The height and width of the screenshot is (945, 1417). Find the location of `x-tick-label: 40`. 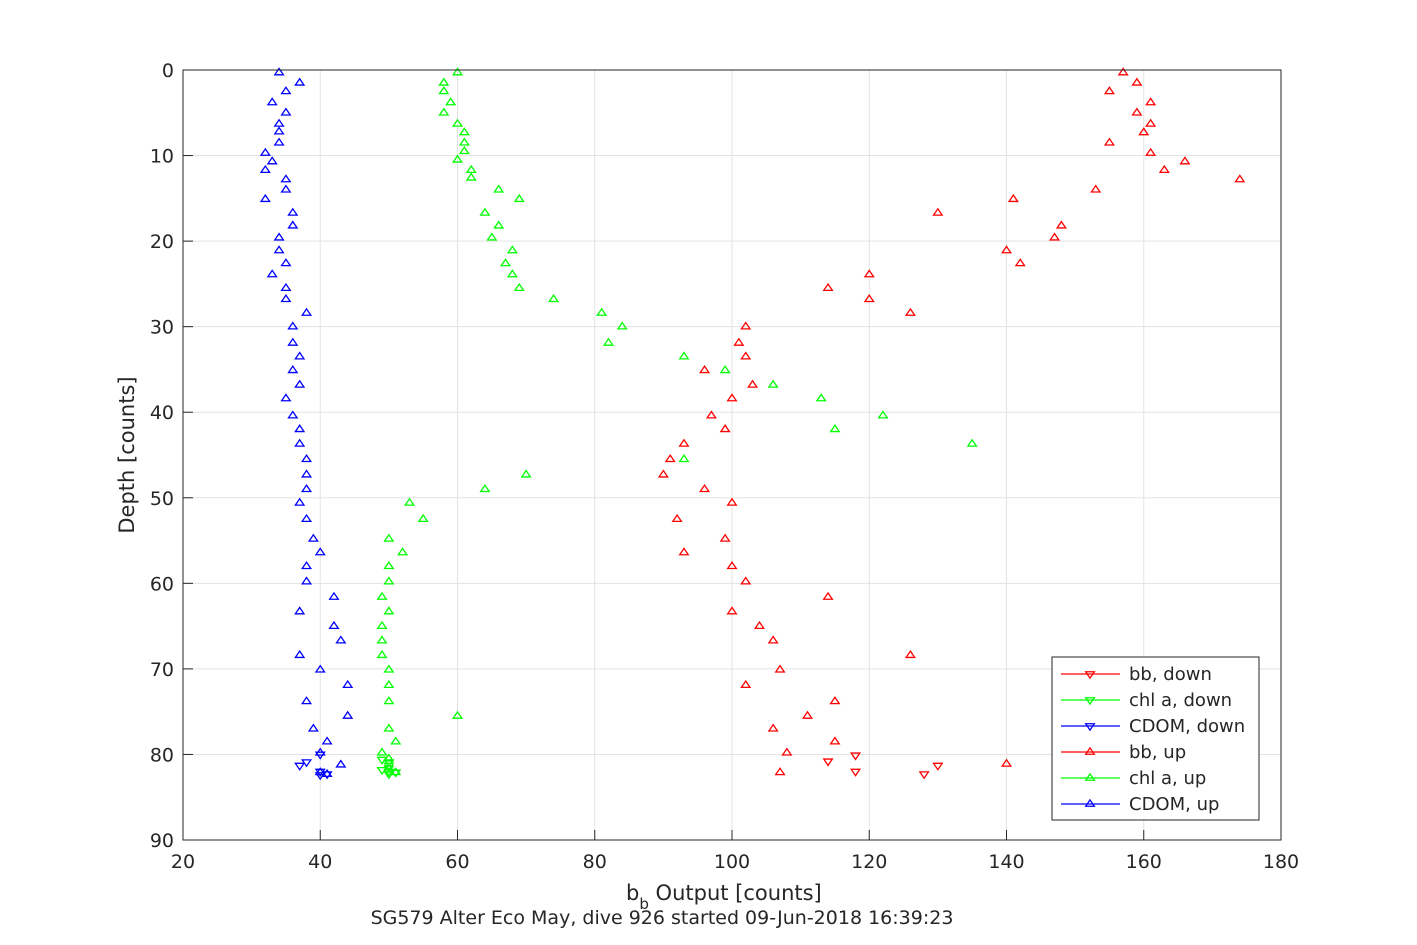

x-tick-label: 40 is located at coordinates (320, 862).